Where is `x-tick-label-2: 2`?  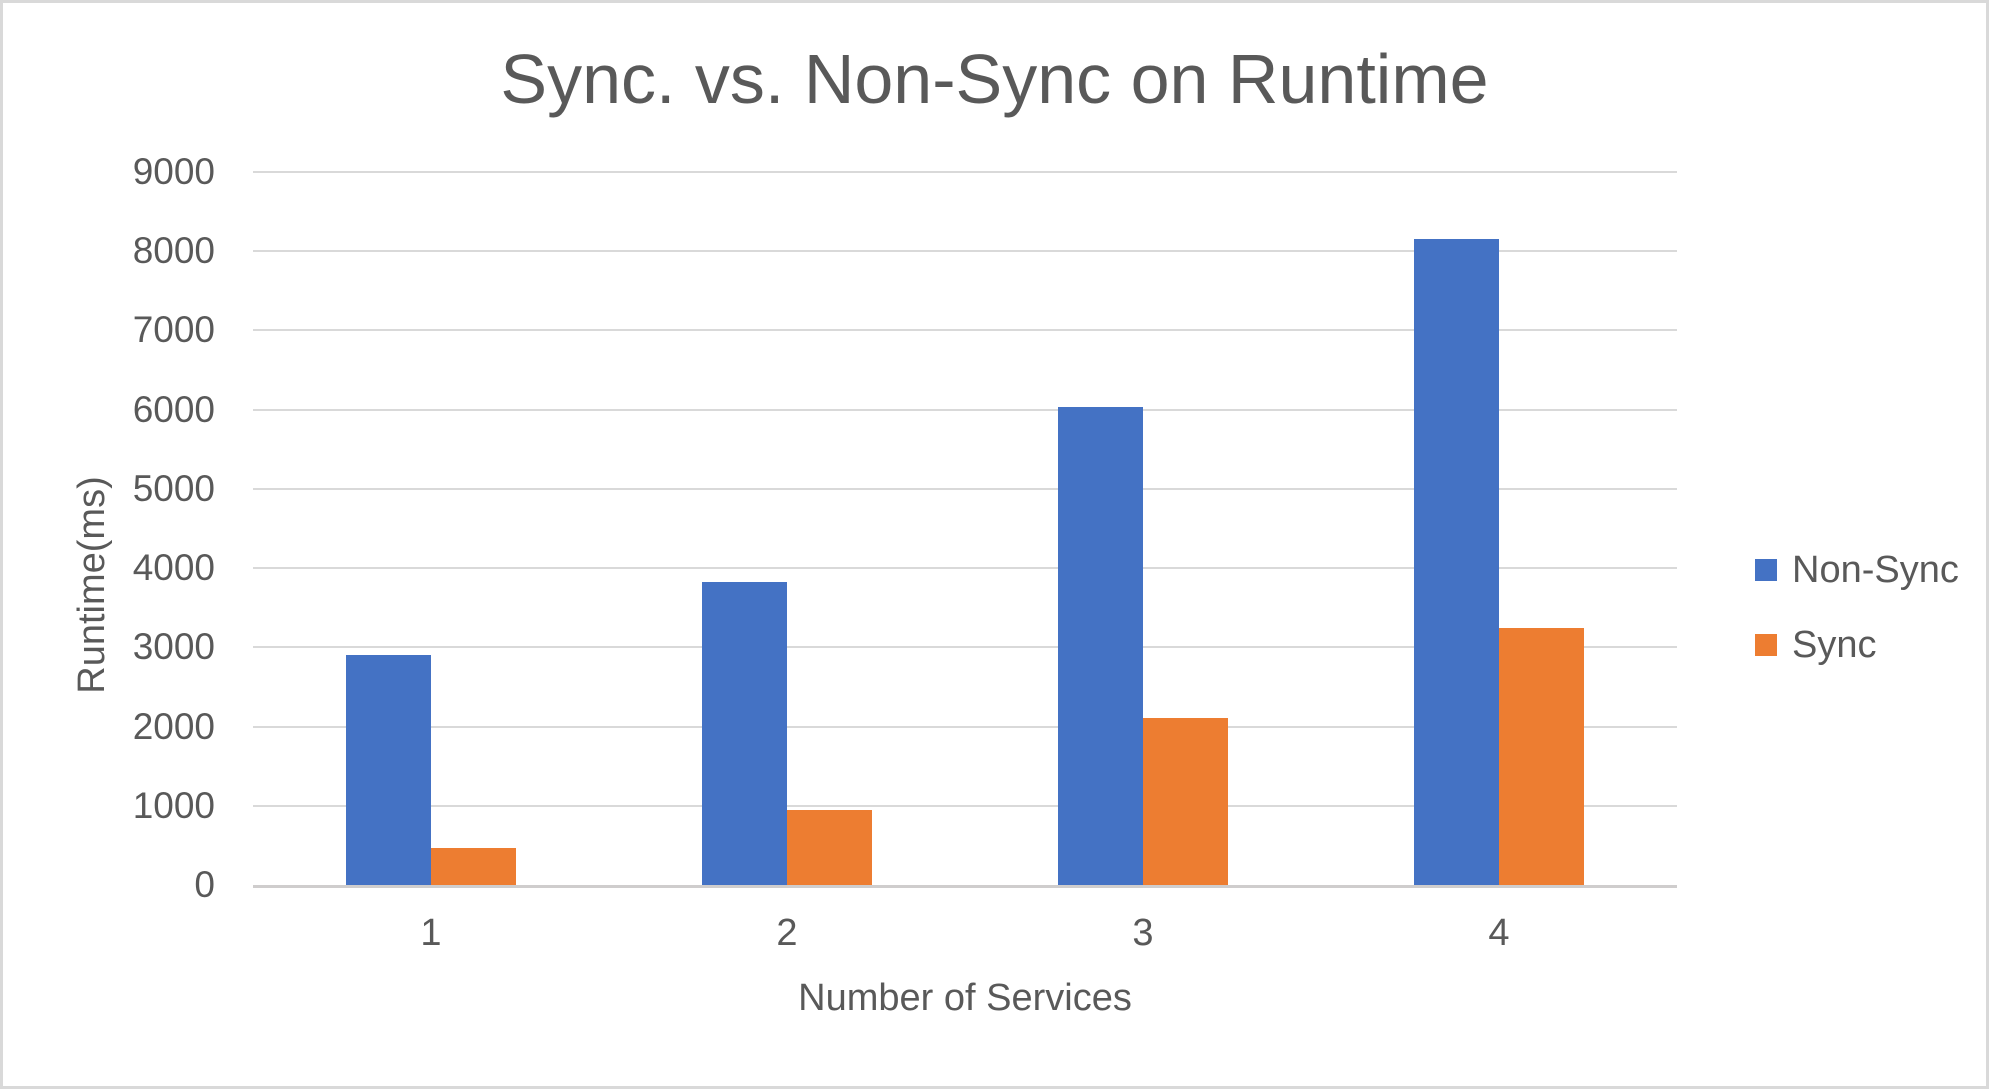 x-tick-label-2: 2 is located at coordinates (787, 933).